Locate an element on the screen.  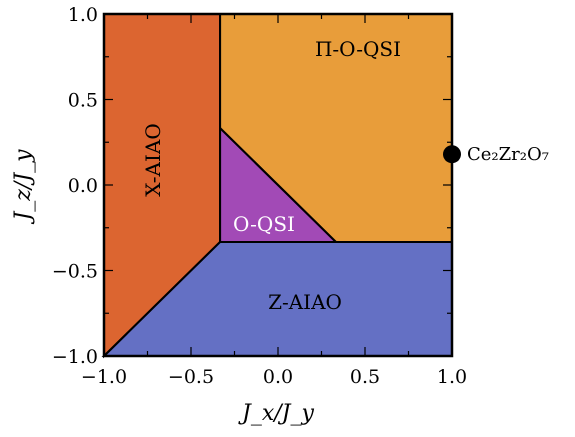
x-axis-title: J_x/J_y is located at coordinates (276, 413).